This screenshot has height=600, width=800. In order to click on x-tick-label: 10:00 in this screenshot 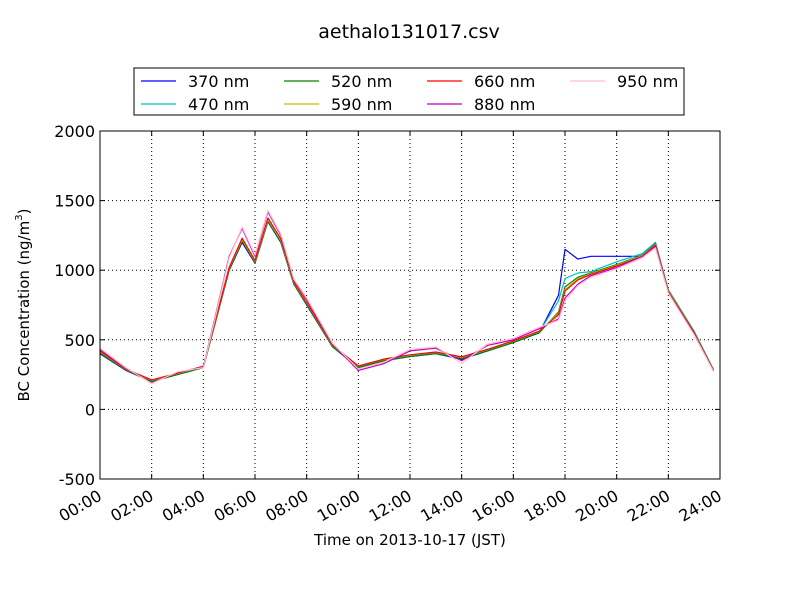, I will do `click(338, 506)`.